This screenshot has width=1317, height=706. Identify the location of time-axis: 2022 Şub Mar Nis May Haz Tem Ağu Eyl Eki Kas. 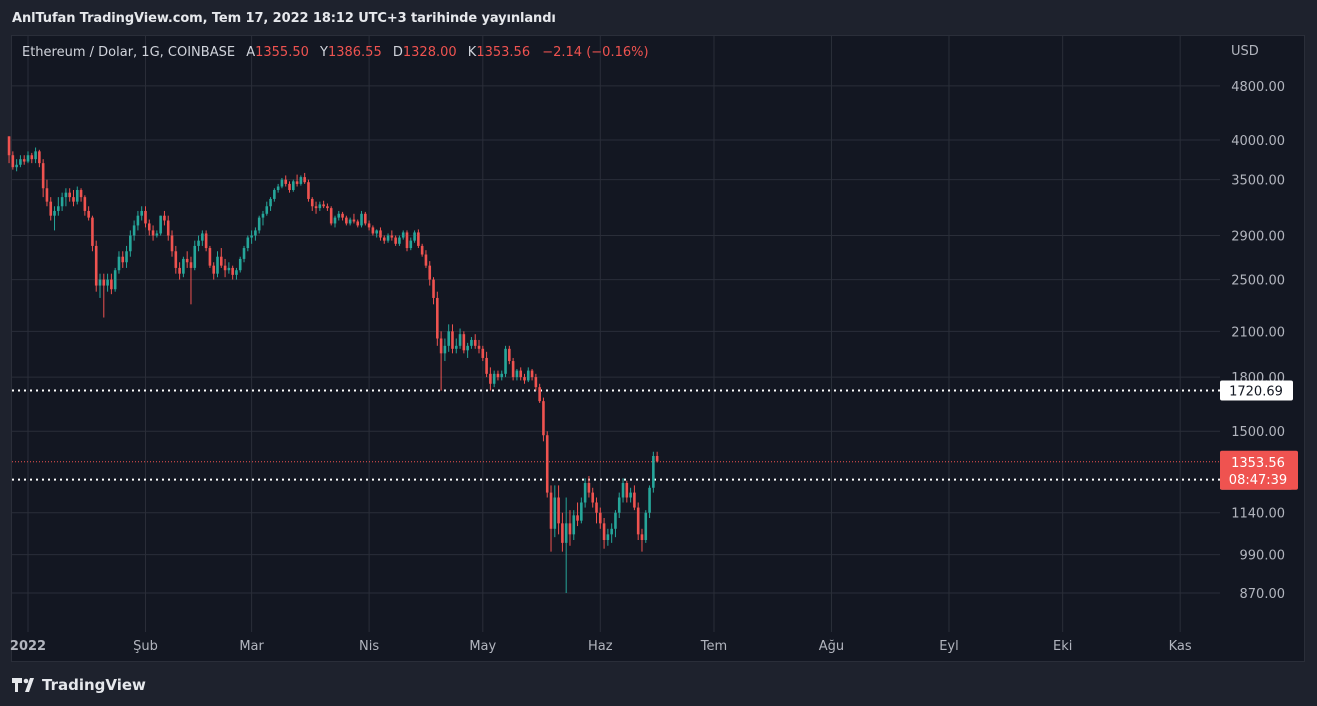
(601, 646).